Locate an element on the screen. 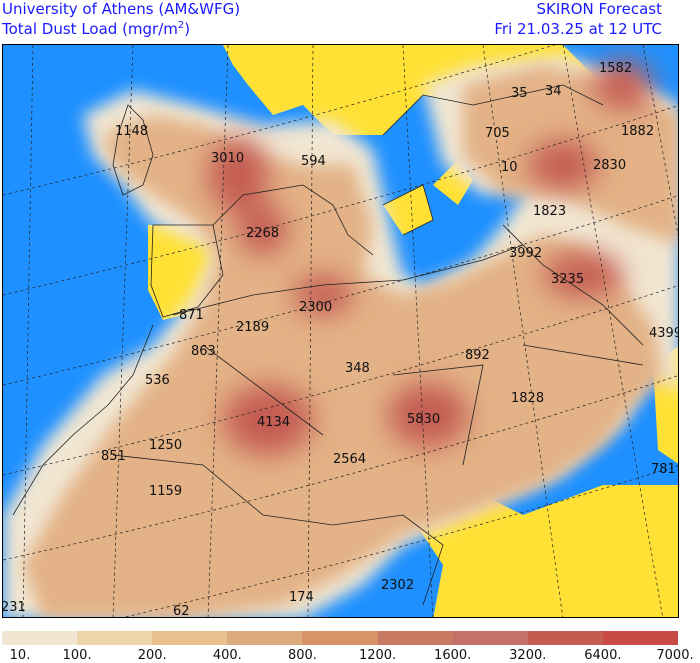 The image size is (700, 663). product-title: Total Dust Load (mgr/m2) is located at coordinates (96, 29).